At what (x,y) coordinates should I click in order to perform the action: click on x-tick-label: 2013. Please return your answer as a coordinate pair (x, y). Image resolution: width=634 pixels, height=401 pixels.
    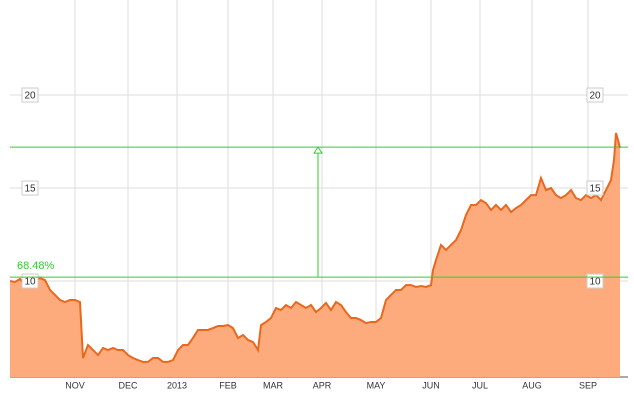
    Looking at the image, I should click on (177, 385).